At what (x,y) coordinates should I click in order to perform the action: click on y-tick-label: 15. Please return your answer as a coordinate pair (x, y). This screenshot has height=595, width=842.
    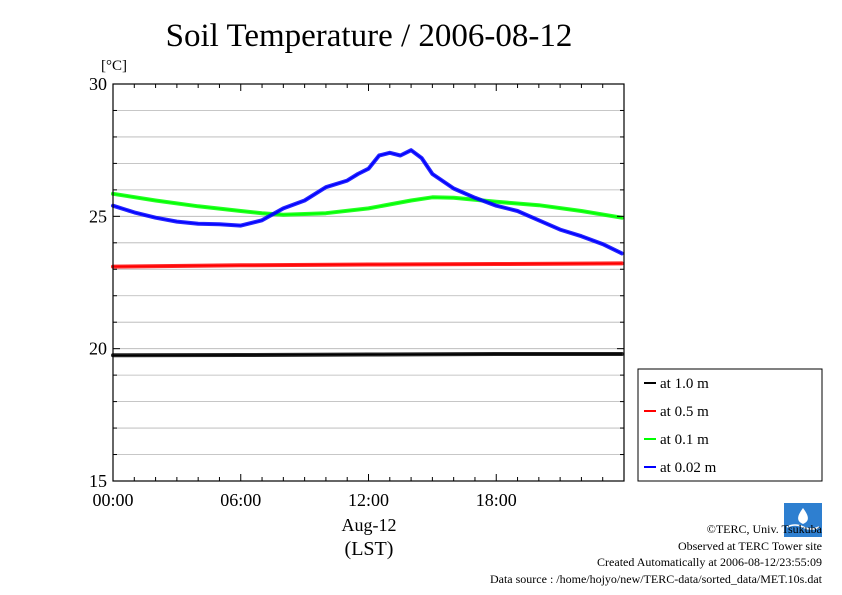
    Looking at the image, I should click on (98, 481).